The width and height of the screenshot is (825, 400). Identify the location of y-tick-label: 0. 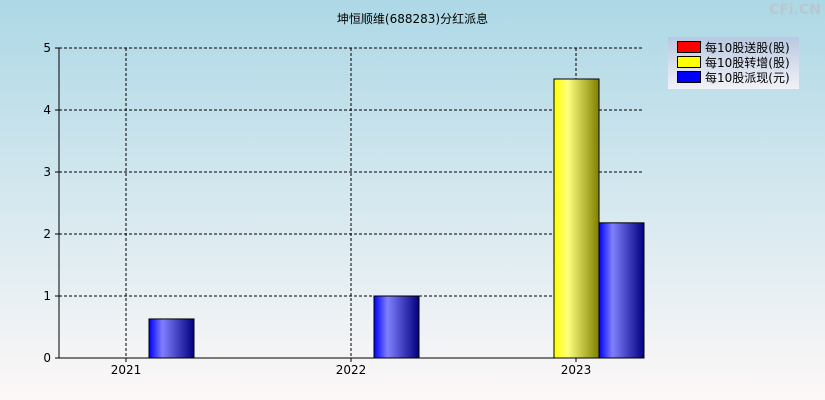
(47, 358).